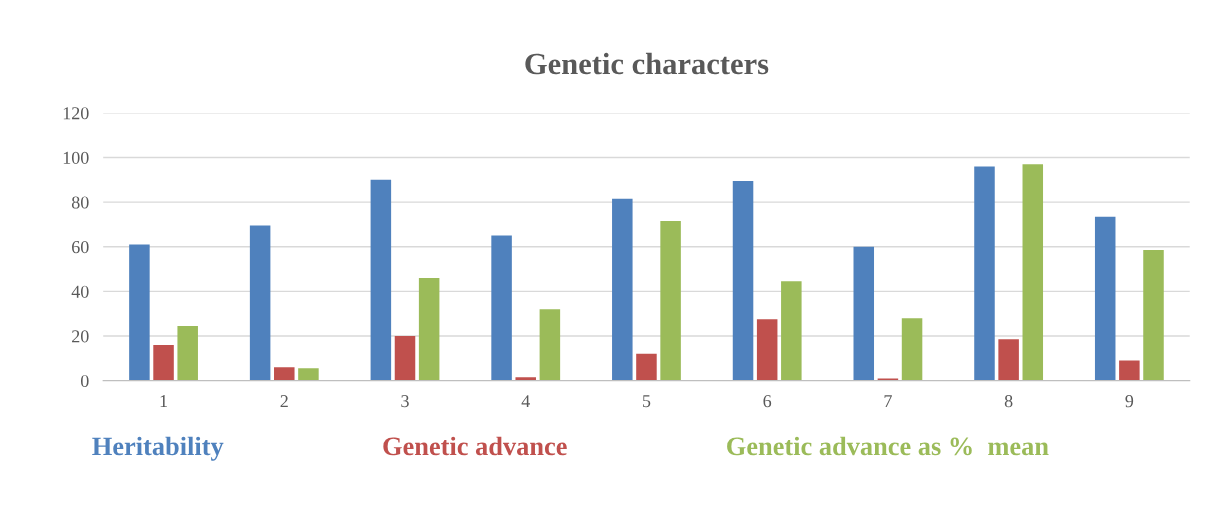 This screenshot has height=525, width=1214. I want to click on x-tick-label: 3, so click(405, 401).